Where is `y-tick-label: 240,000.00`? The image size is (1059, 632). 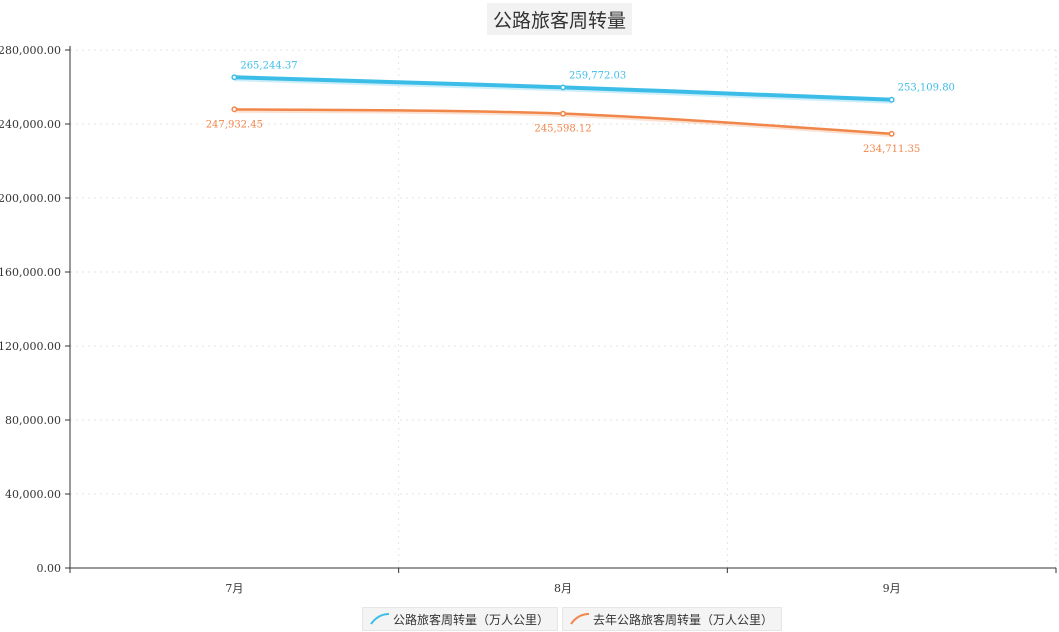
y-tick-label: 240,000.00 is located at coordinates (30, 124).